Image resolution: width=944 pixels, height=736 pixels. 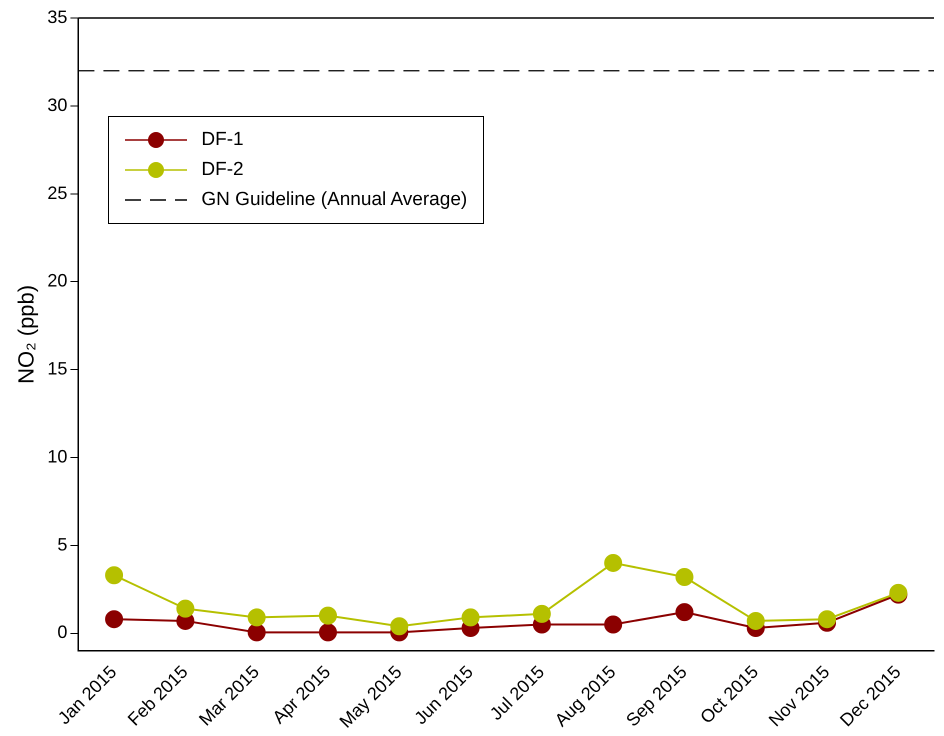 I want to click on y-tick-label: 30, so click(x=57, y=104).